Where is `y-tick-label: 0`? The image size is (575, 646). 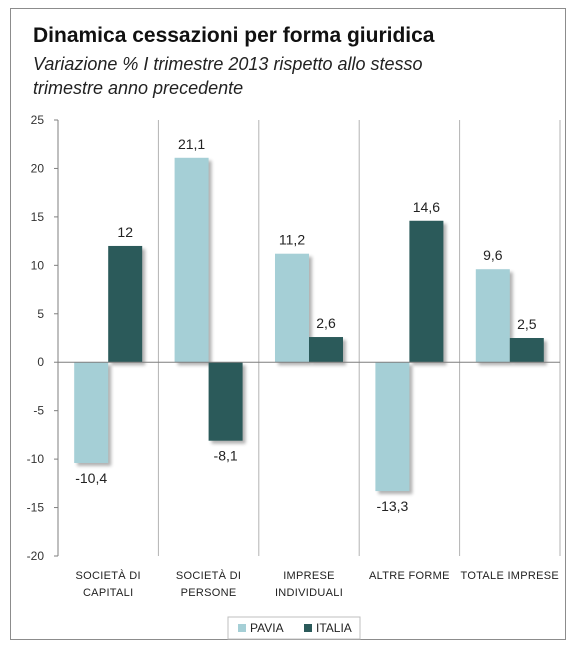 y-tick-label: 0 is located at coordinates (40, 362).